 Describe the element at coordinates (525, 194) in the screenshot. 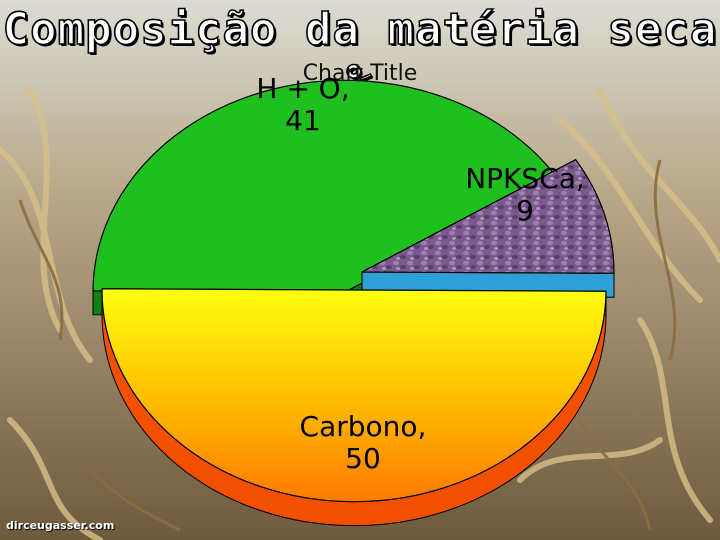

I see `data-label-npksca: NPKSCa, 9` at that location.